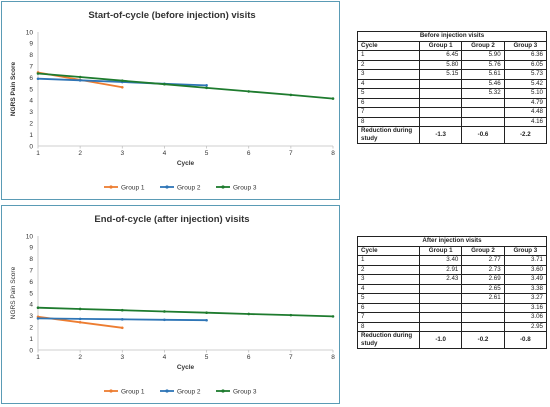  What do you see at coordinates (525, 269) in the screenshot?
I see `after-table-cell: 3.60` at bounding box center [525, 269].